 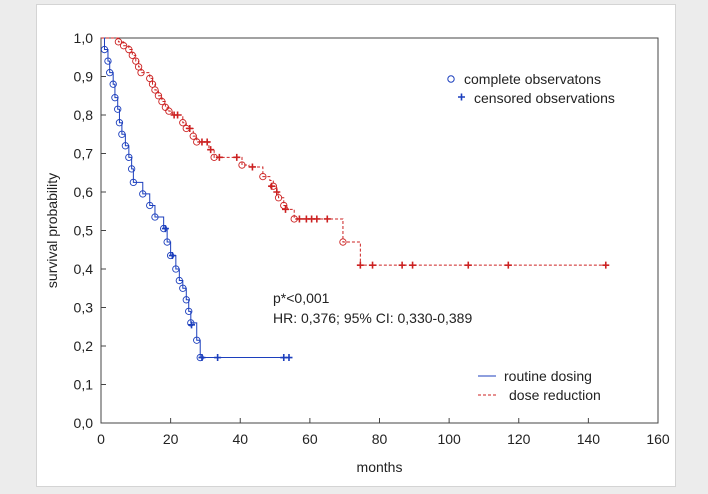 What do you see at coordinates (171, 439) in the screenshot?
I see `x-tick-label: 20` at bounding box center [171, 439].